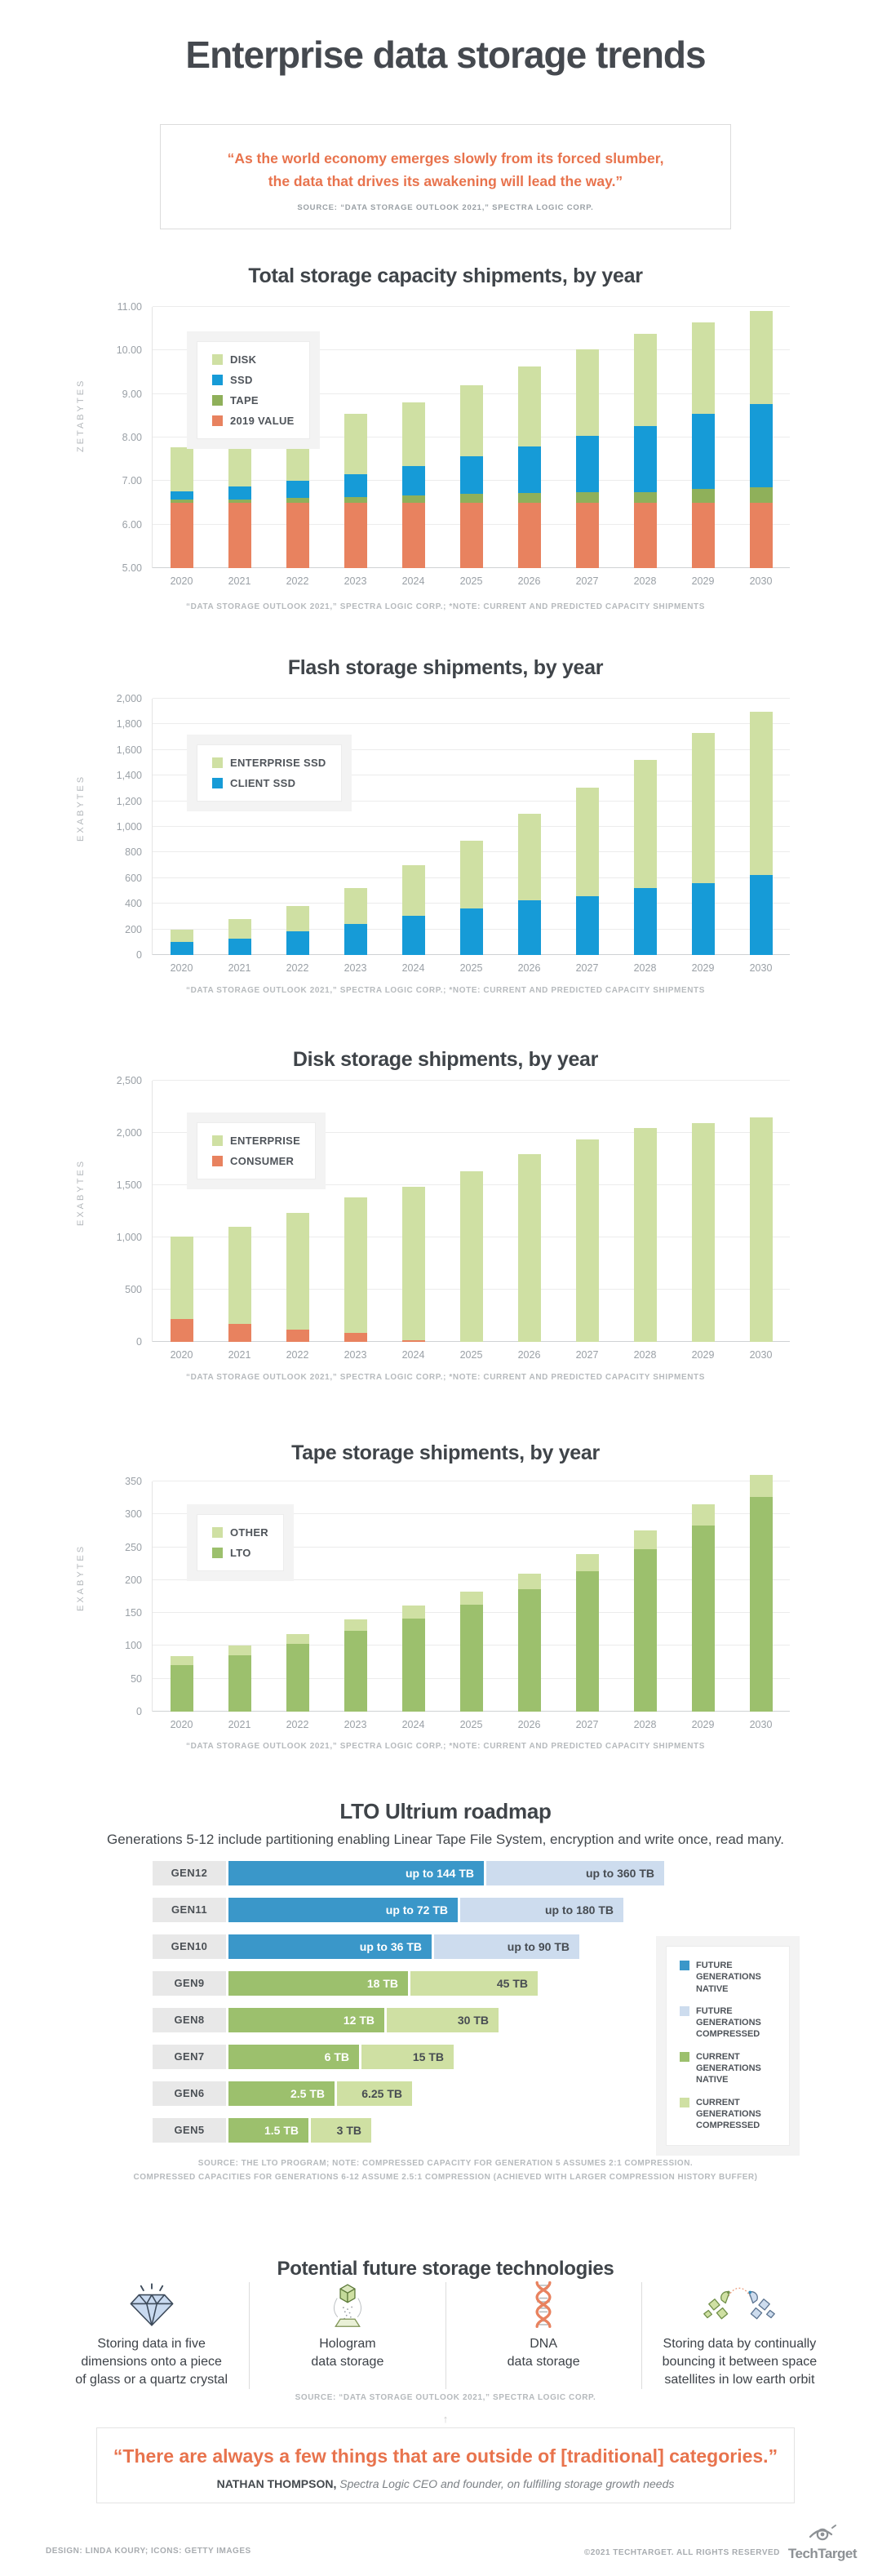  What do you see at coordinates (278, 763) in the screenshot?
I see `legend-label: ENTERPRISE SSD` at bounding box center [278, 763].